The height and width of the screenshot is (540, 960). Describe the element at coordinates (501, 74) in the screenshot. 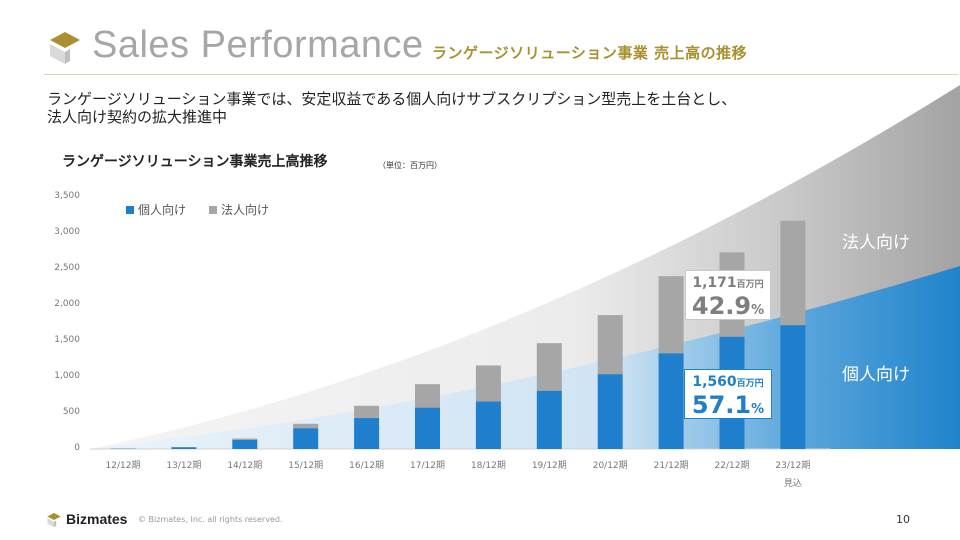

I see `title-divider` at that location.